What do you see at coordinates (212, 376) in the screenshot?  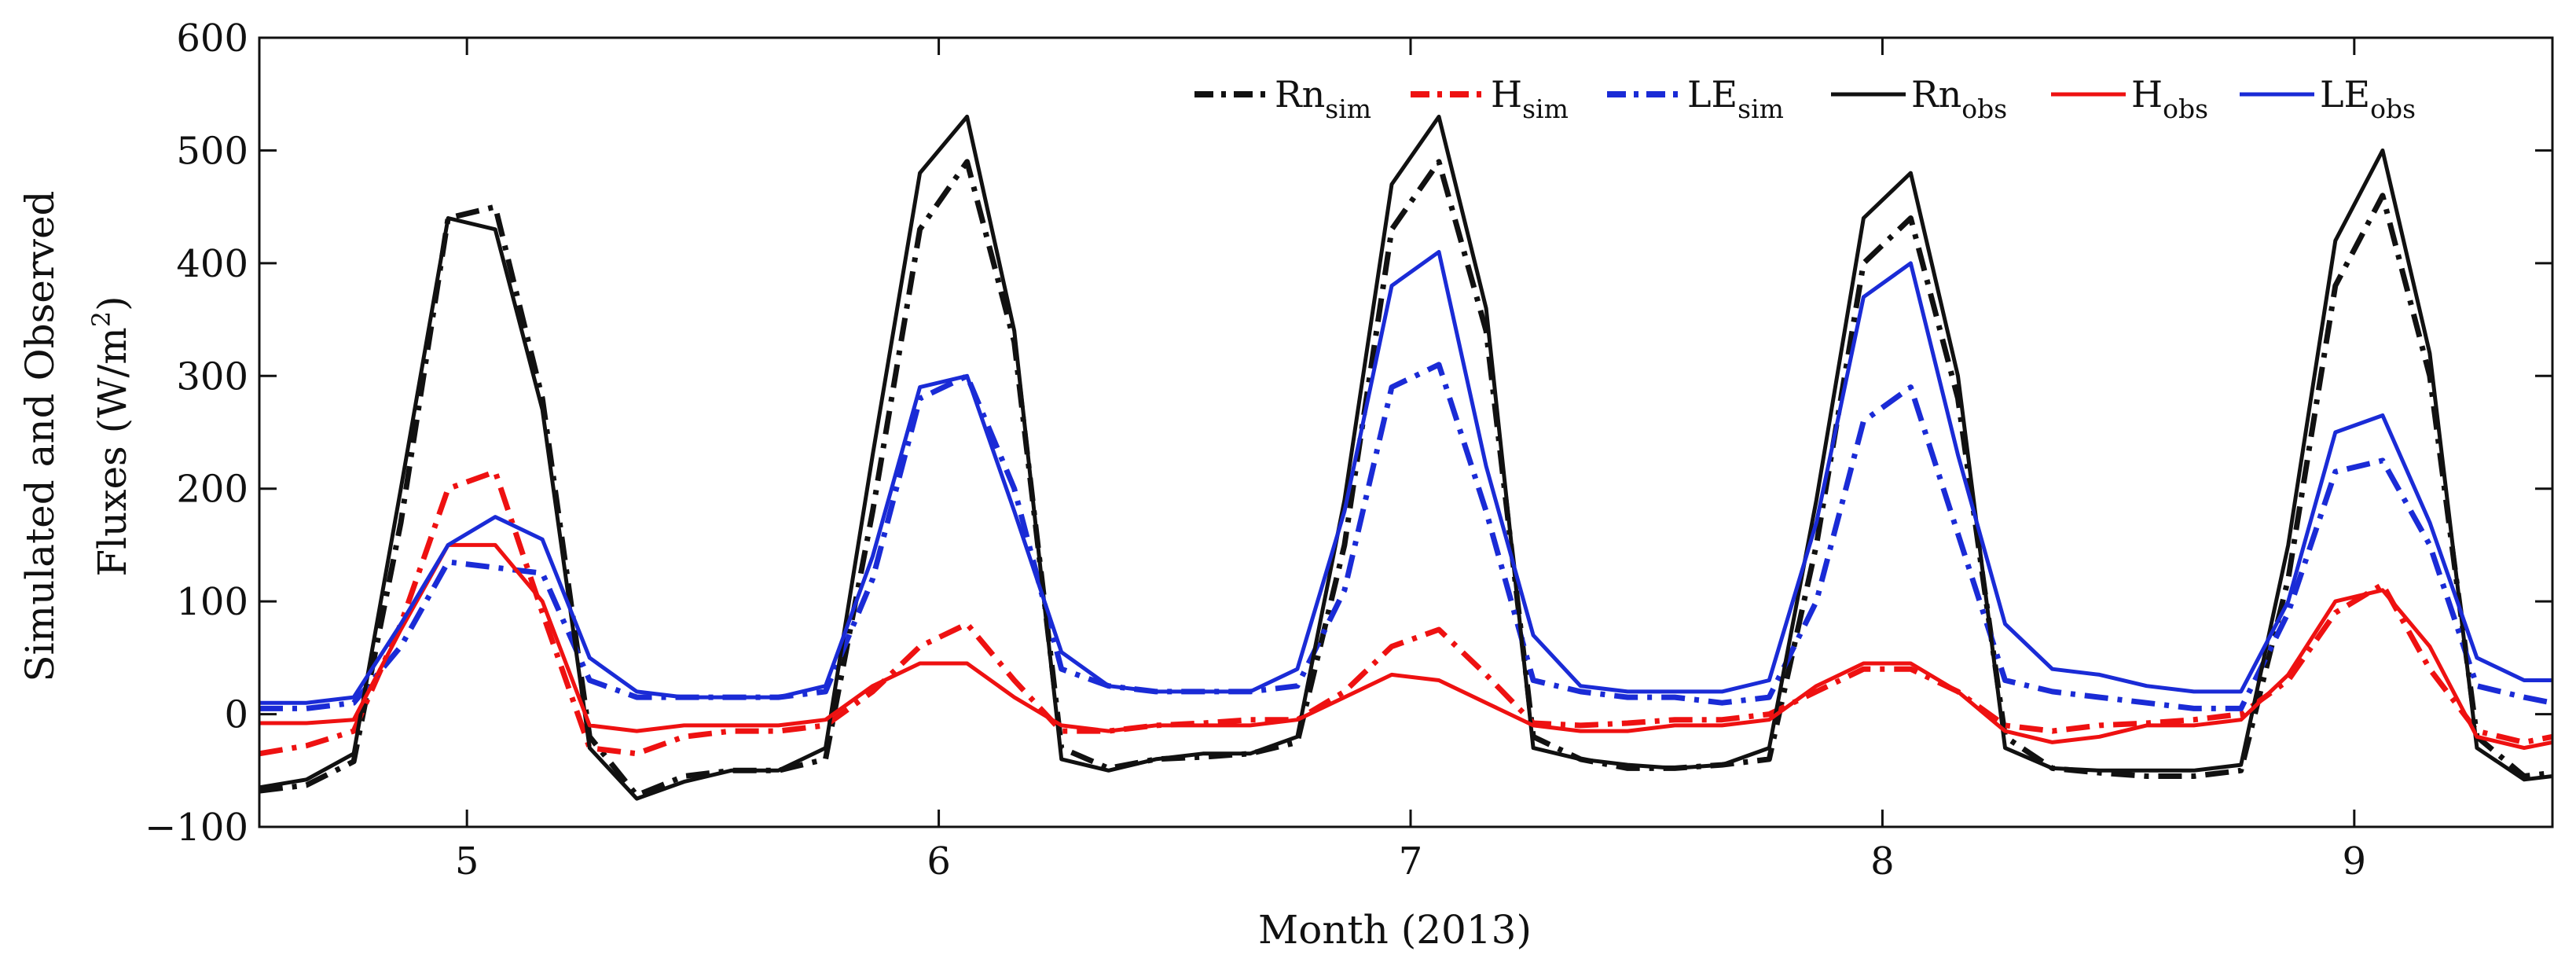 I see `y-tick-label: 300` at bounding box center [212, 376].